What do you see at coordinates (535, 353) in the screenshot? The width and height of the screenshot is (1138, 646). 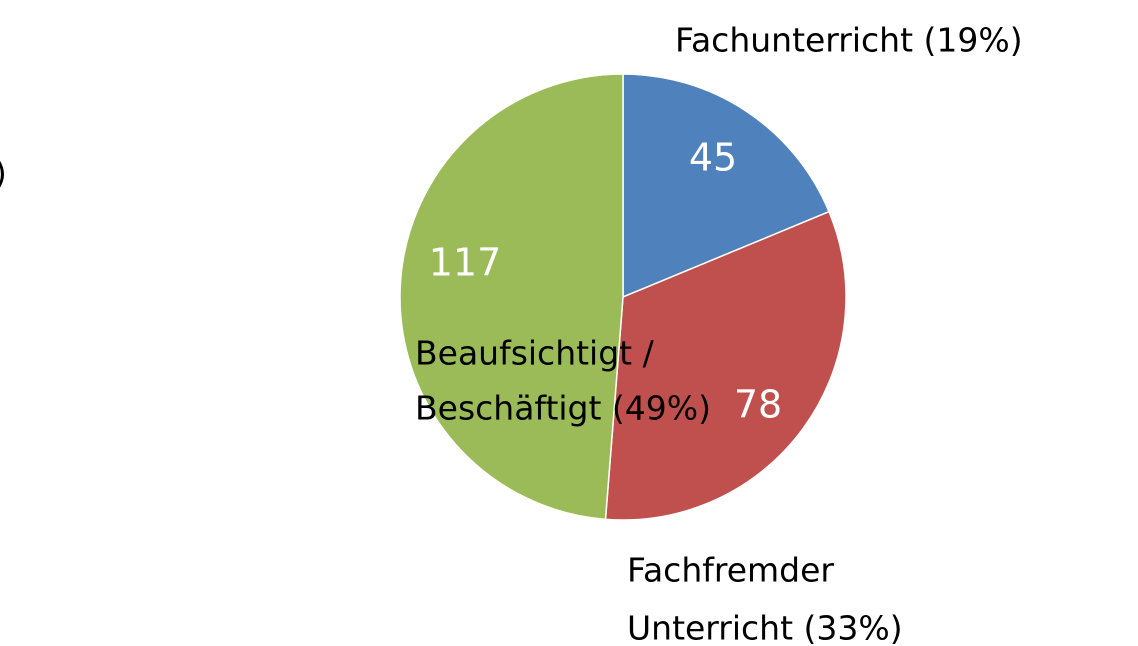 I see `category-label: Beaufsichtigt /` at bounding box center [535, 353].